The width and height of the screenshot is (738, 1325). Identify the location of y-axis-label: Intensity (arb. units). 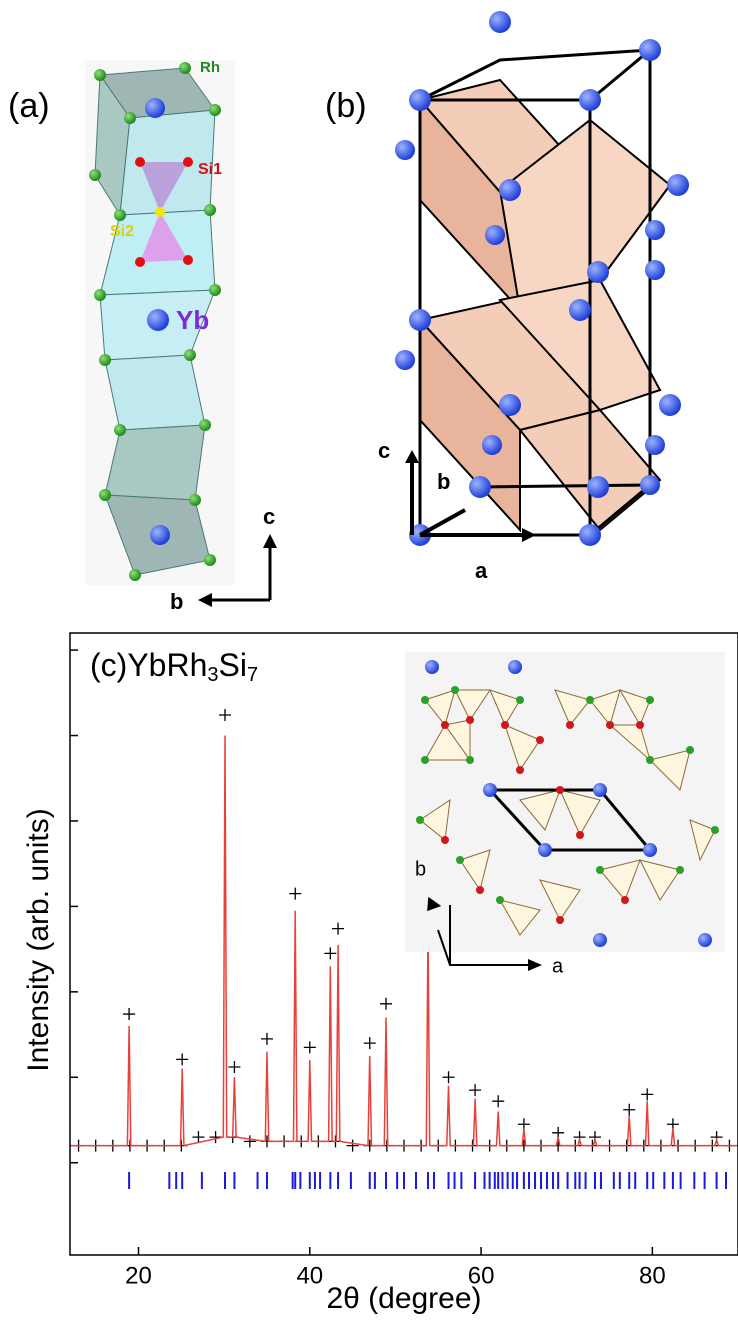
(38, 939).